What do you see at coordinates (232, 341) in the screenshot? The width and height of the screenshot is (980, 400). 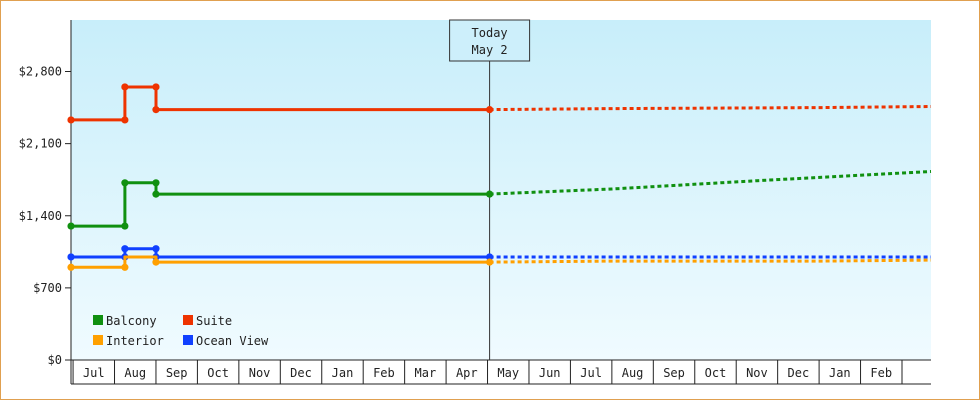 I see `legend-label-ocean-view: Ocean View` at bounding box center [232, 341].